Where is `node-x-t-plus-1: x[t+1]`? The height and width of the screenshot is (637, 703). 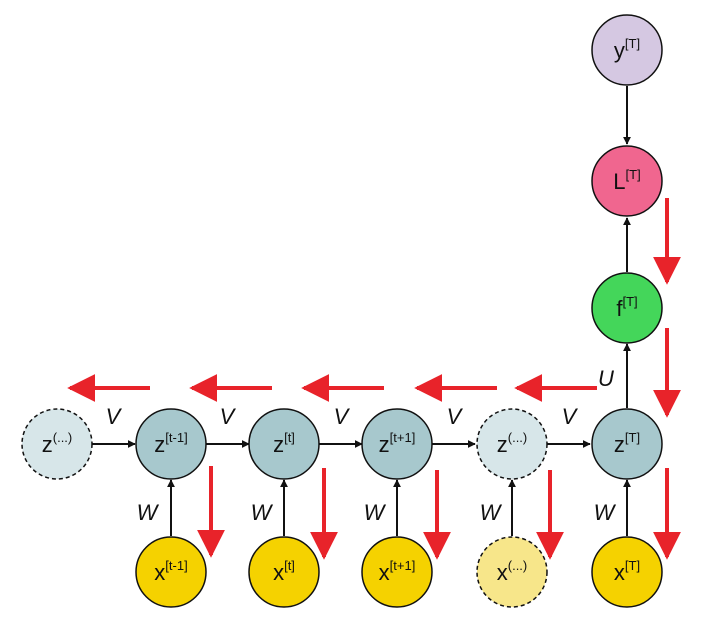
node-x-t-plus-1: x[t+1] is located at coordinates (397, 572).